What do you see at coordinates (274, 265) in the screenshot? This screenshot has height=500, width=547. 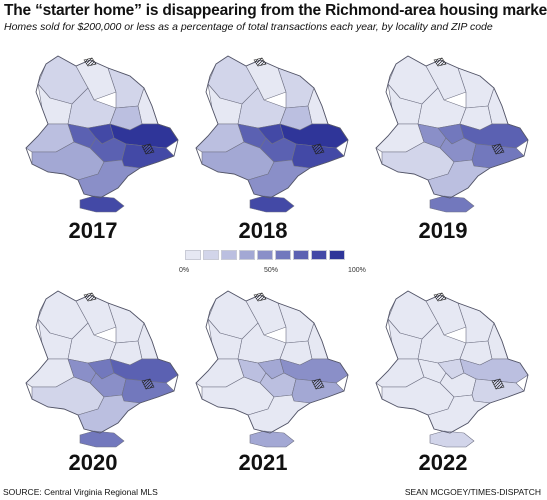 I see `color-legend: 0% 50% 100%` at bounding box center [274, 265].